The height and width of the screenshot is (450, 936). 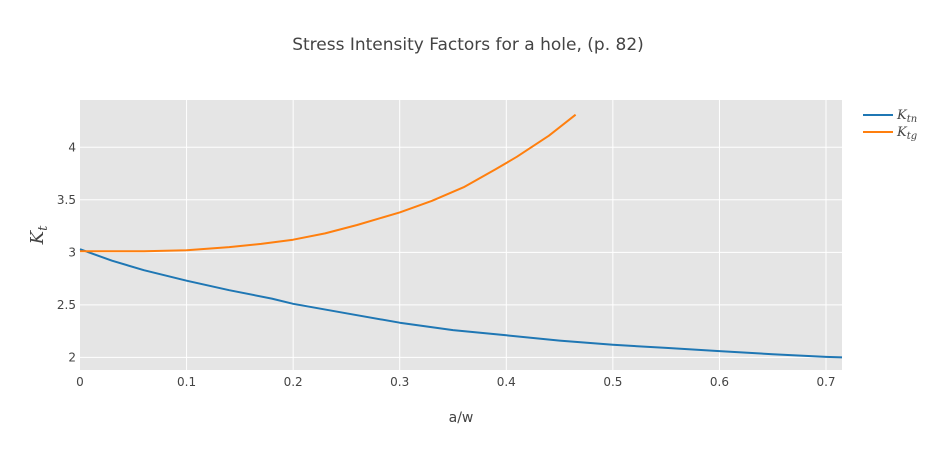 I want to click on x-tick-label: 0.6, so click(x=719, y=382).